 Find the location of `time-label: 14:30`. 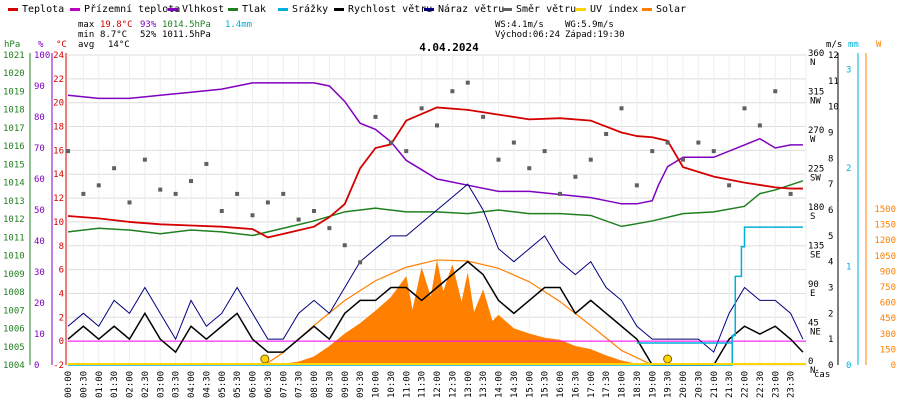

time-label: 14:30 is located at coordinates (515, 384).